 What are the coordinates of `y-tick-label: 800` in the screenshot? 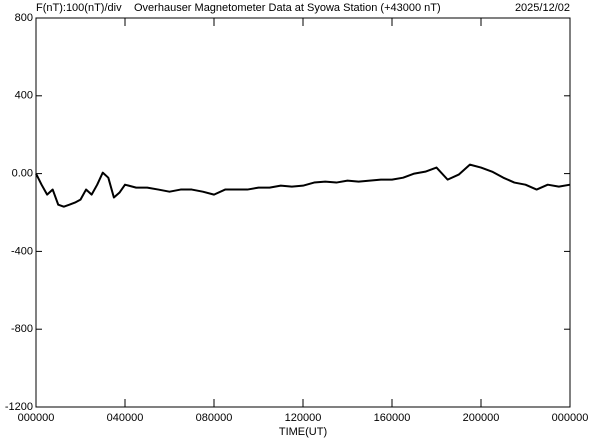 It's located at (24, 18).